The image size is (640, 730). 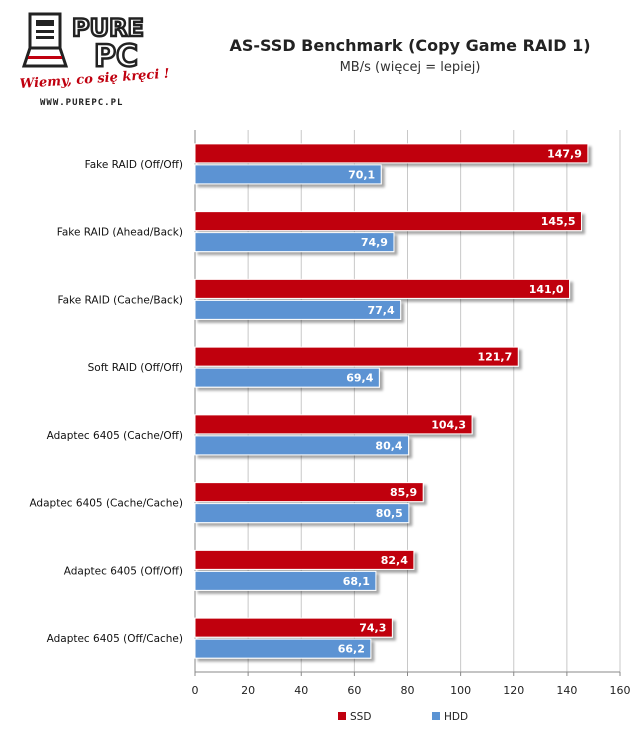 What do you see at coordinates (403, 717) in the screenshot?
I see `legend: SSD HDD` at bounding box center [403, 717].